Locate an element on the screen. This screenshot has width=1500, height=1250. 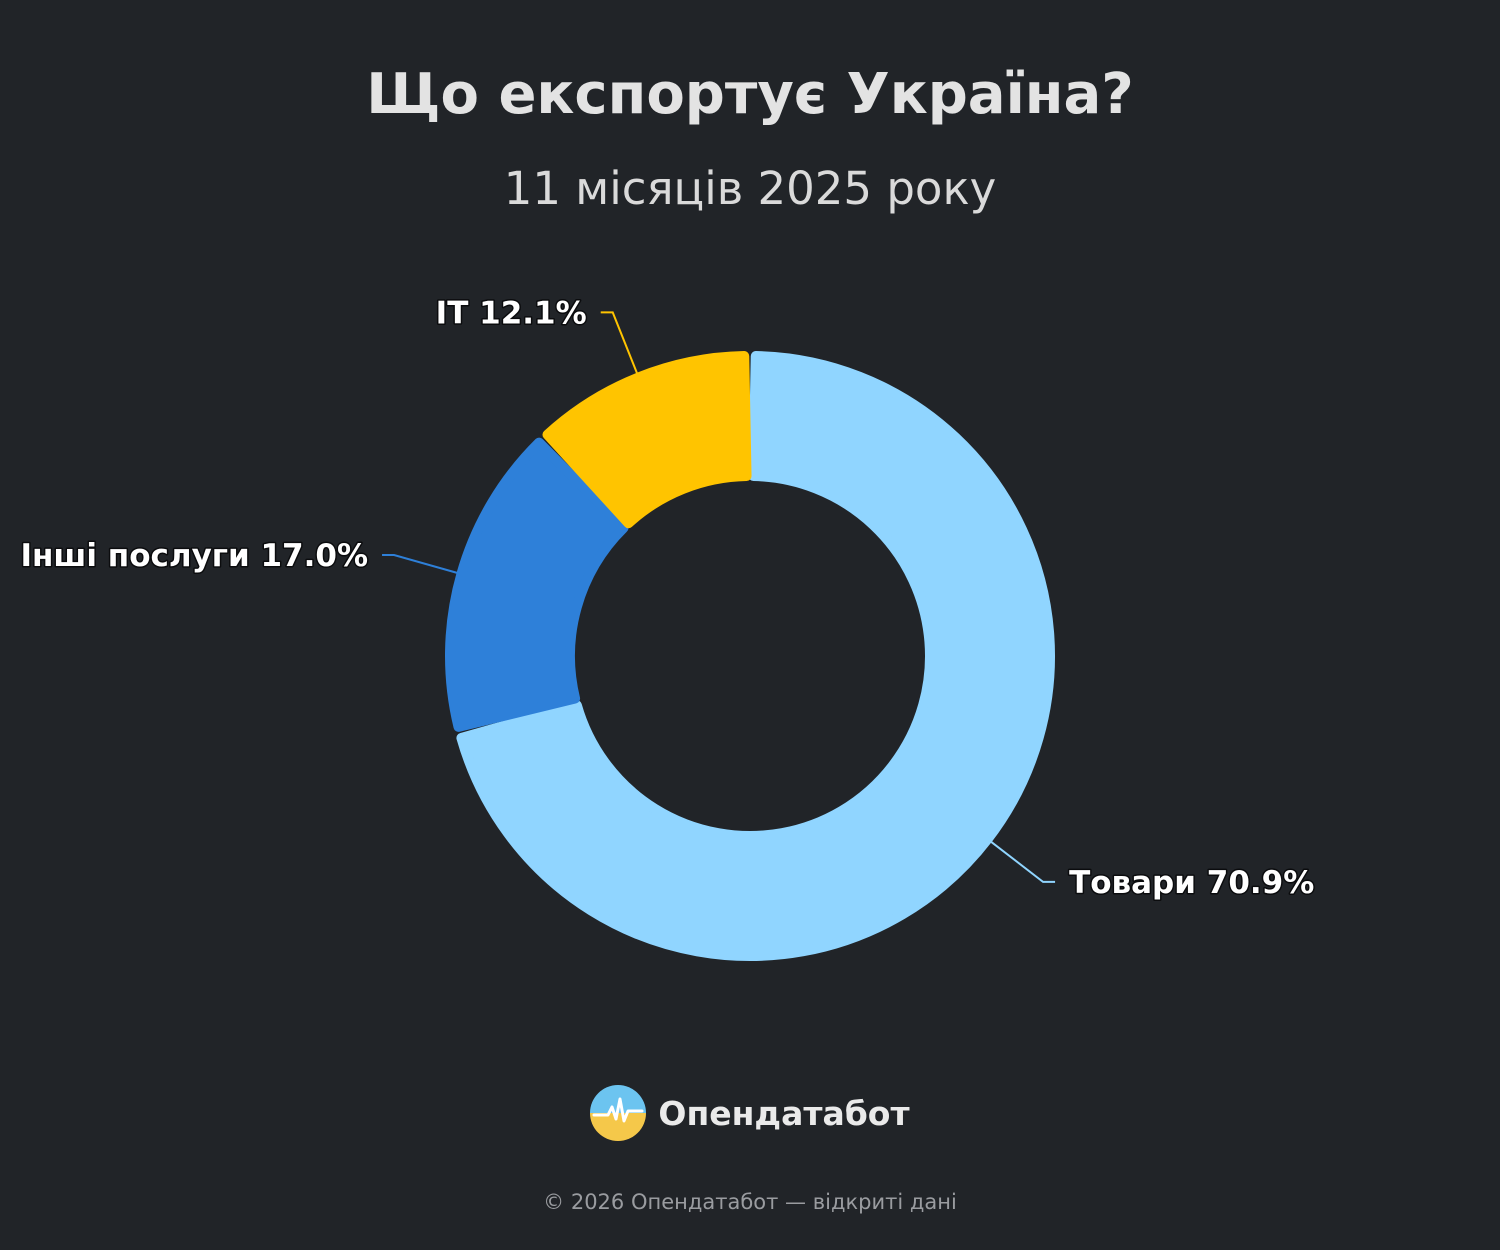
chart-subtitle: 11 місяців 2025 року is located at coordinates (750, 188).